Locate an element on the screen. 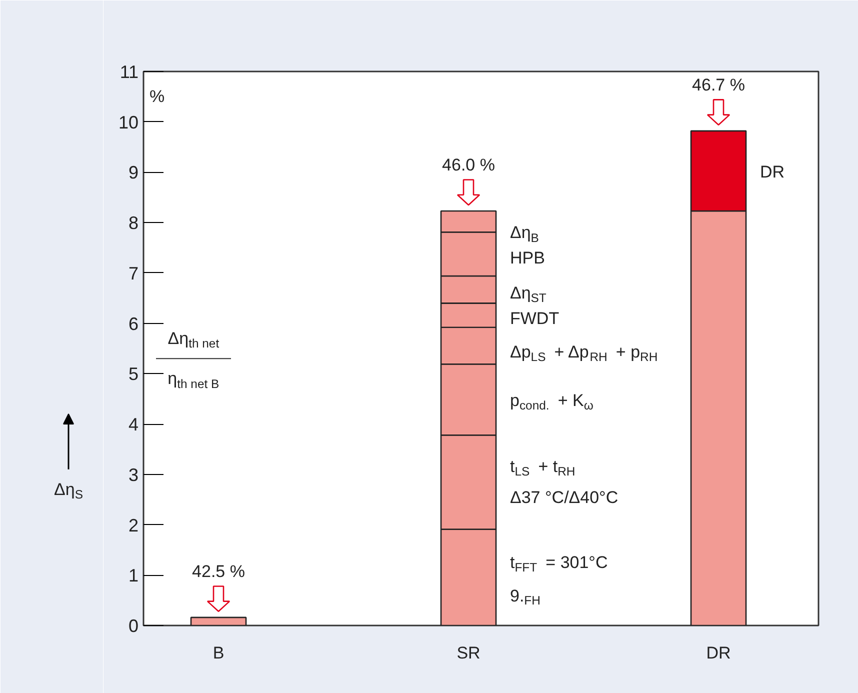  y-tick-label: 10 is located at coordinates (128, 122).